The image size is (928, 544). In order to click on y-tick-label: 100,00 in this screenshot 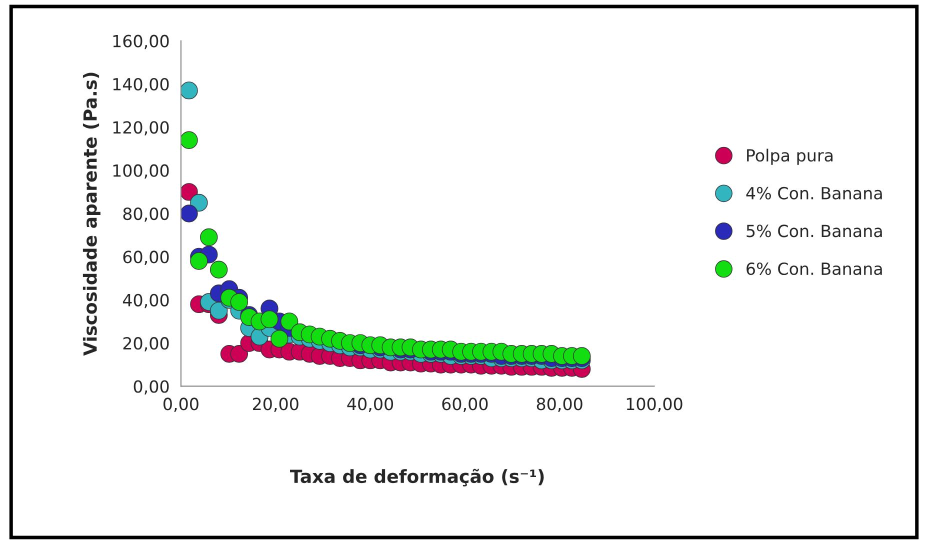, I will do `click(141, 171)`.